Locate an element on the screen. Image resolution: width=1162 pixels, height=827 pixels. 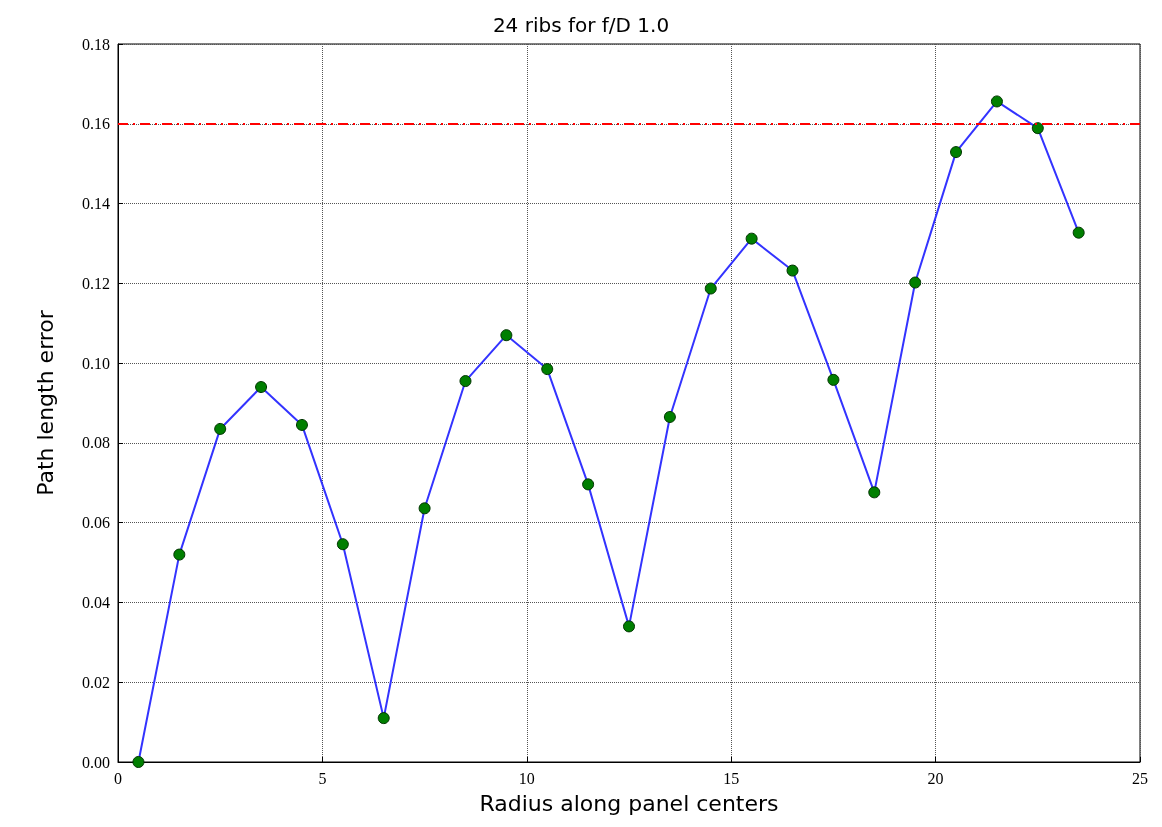
x-tick-label: 0 is located at coordinates (118, 778).